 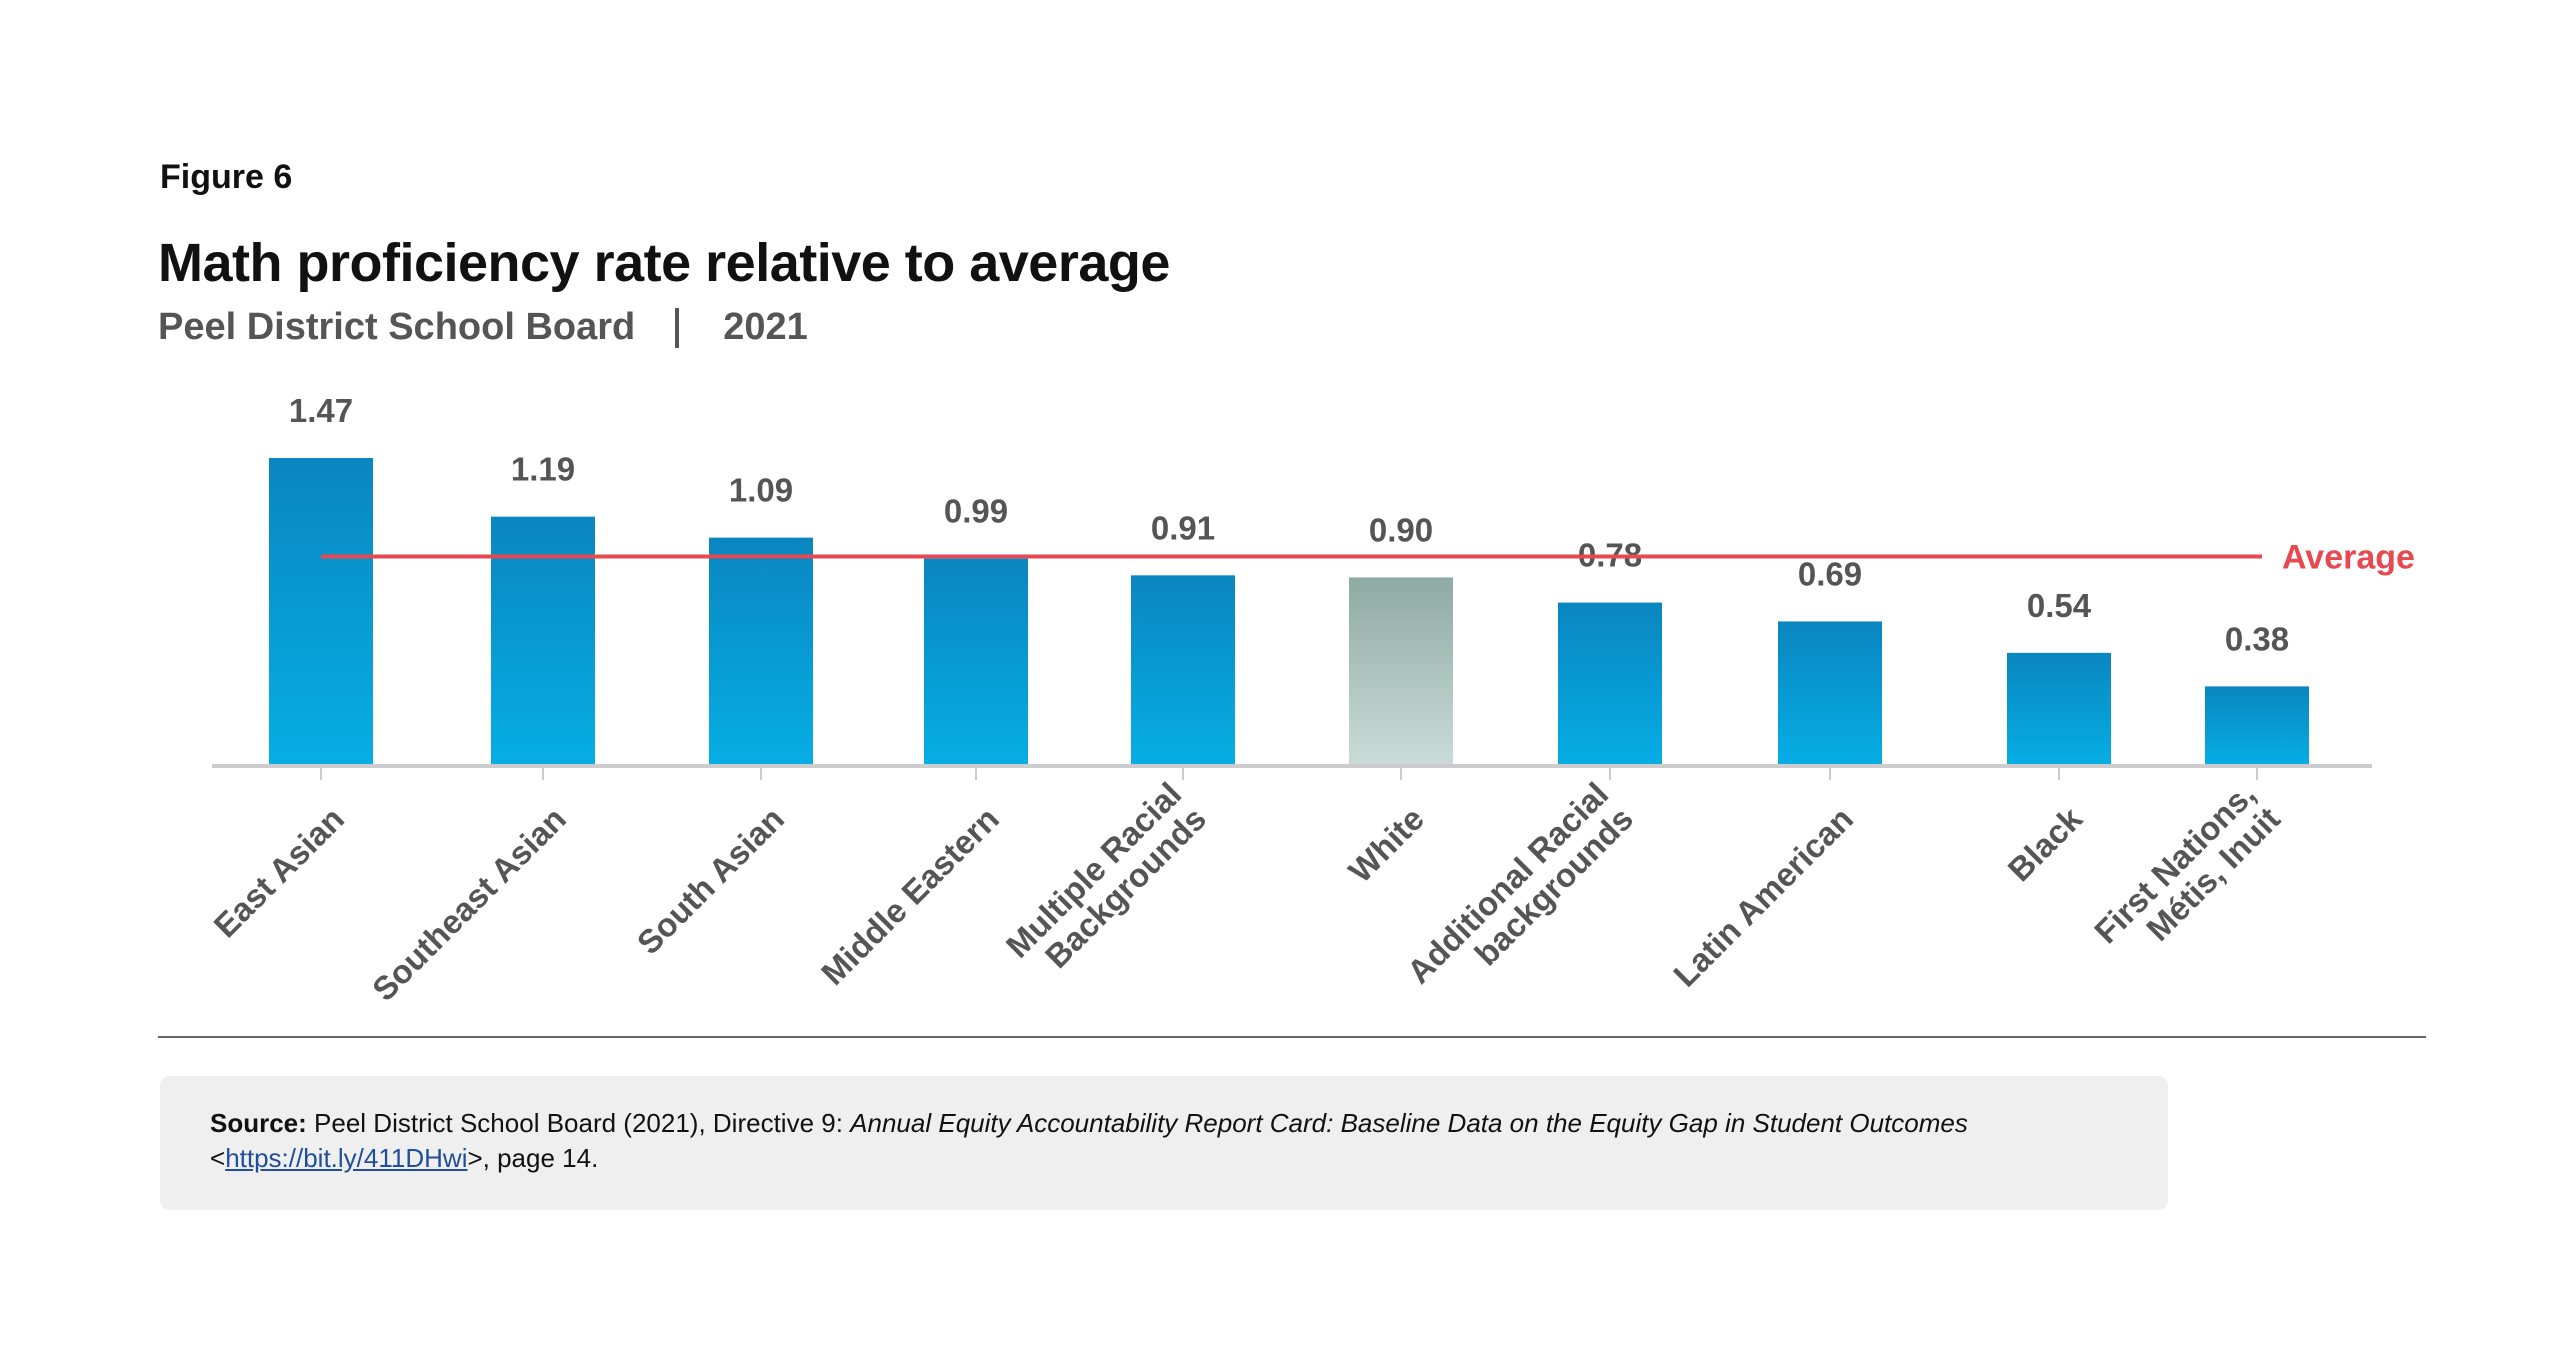 I want to click on x-tick-label: White, so click(x=1386, y=845).